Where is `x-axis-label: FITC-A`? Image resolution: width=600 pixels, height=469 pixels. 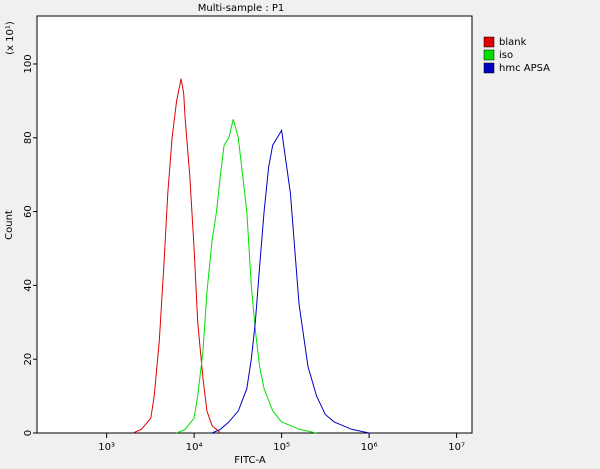 x-axis-label: FITC-A is located at coordinates (250, 460).